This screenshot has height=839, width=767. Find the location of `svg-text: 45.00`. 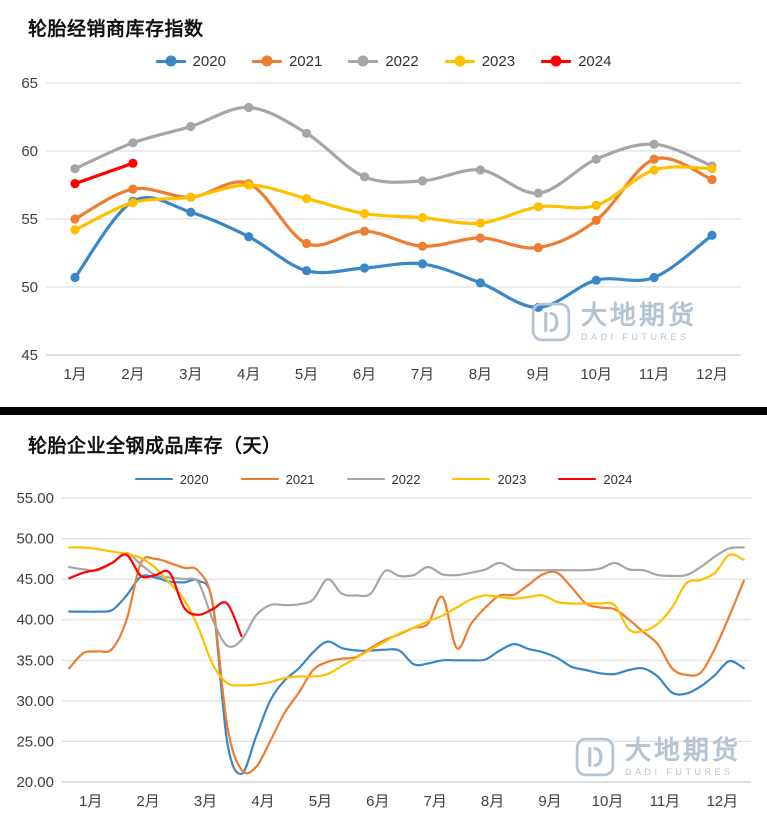

svg-text: 45.00 is located at coordinates (35, 579).